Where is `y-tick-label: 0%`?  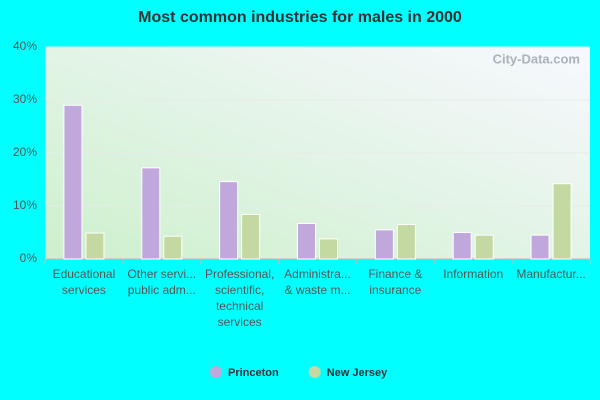 y-tick-label: 0% is located at coordinates (29, 258).